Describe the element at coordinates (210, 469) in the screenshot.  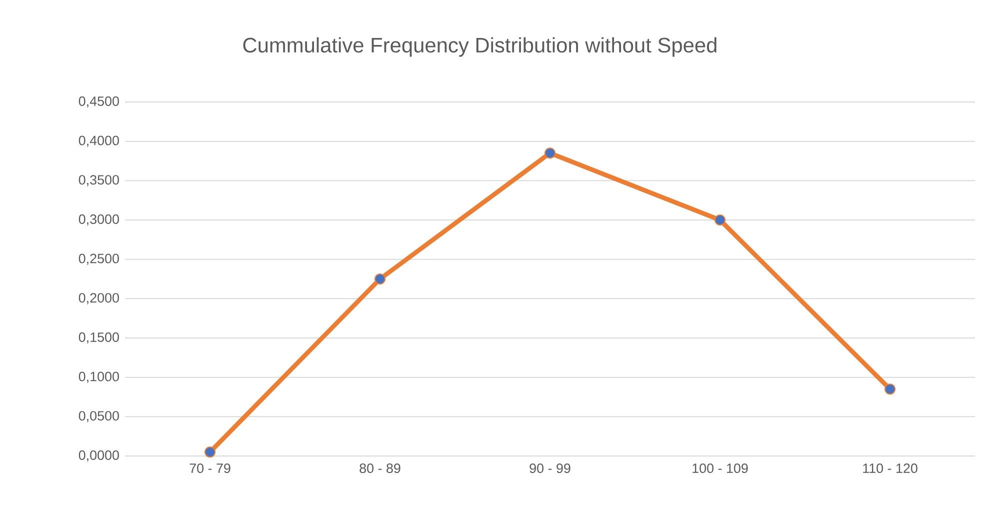
I see `x-tick-label: 70 - 79` at that location.